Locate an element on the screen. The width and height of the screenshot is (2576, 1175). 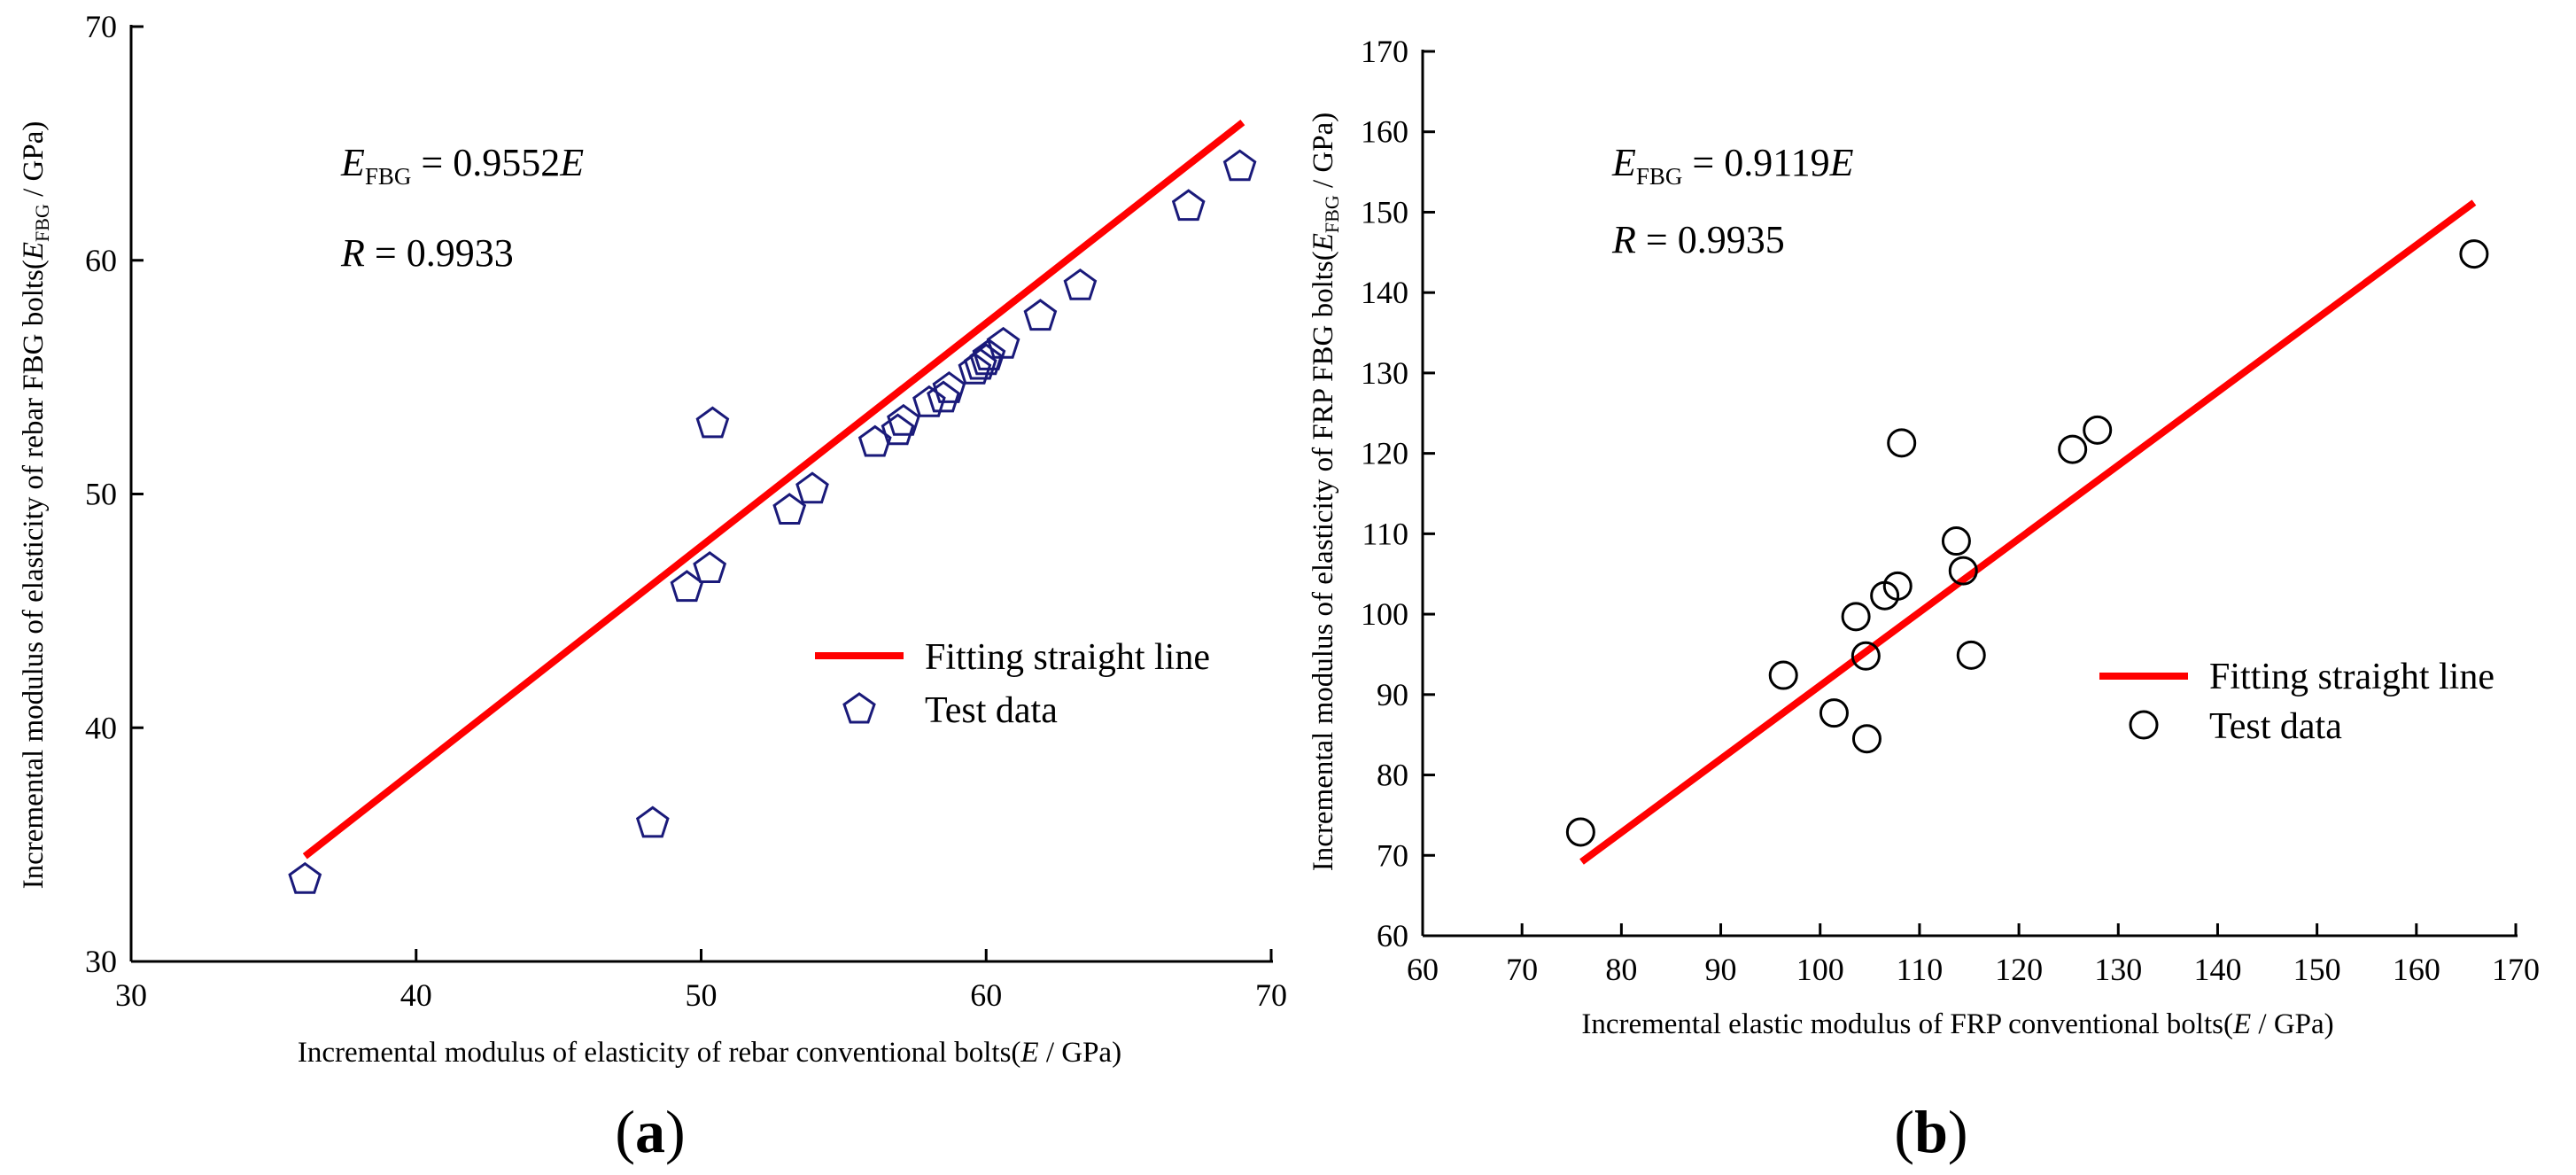
x-tick-label-b-110: 110 is located at coordinates (1920, 969).